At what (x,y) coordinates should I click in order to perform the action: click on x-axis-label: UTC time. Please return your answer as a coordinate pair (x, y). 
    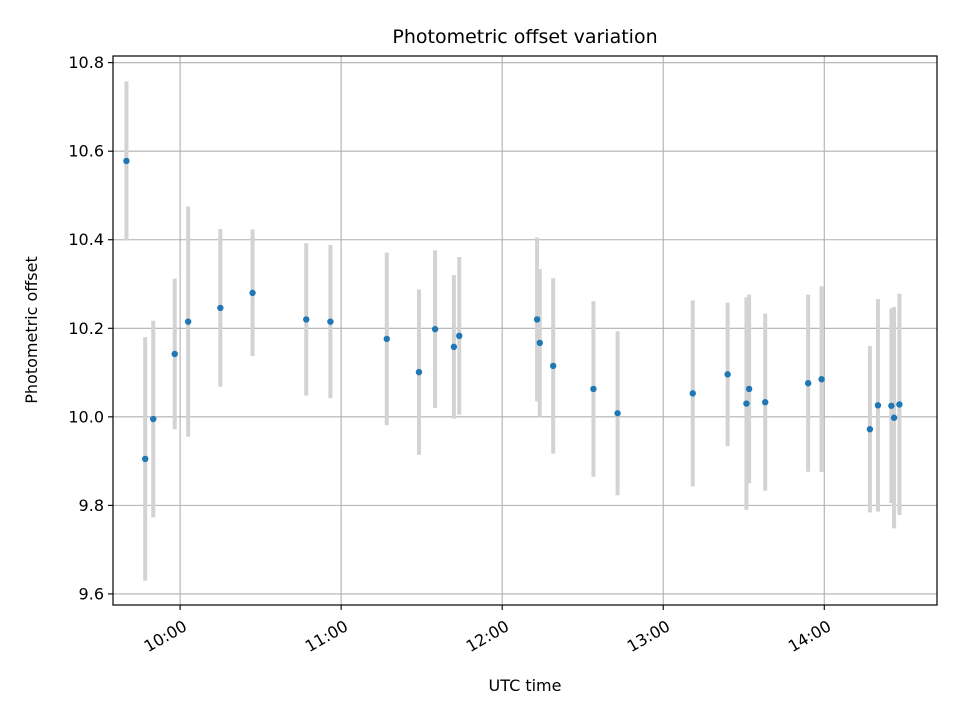
    Looking at the image, I should click on (525, 685).